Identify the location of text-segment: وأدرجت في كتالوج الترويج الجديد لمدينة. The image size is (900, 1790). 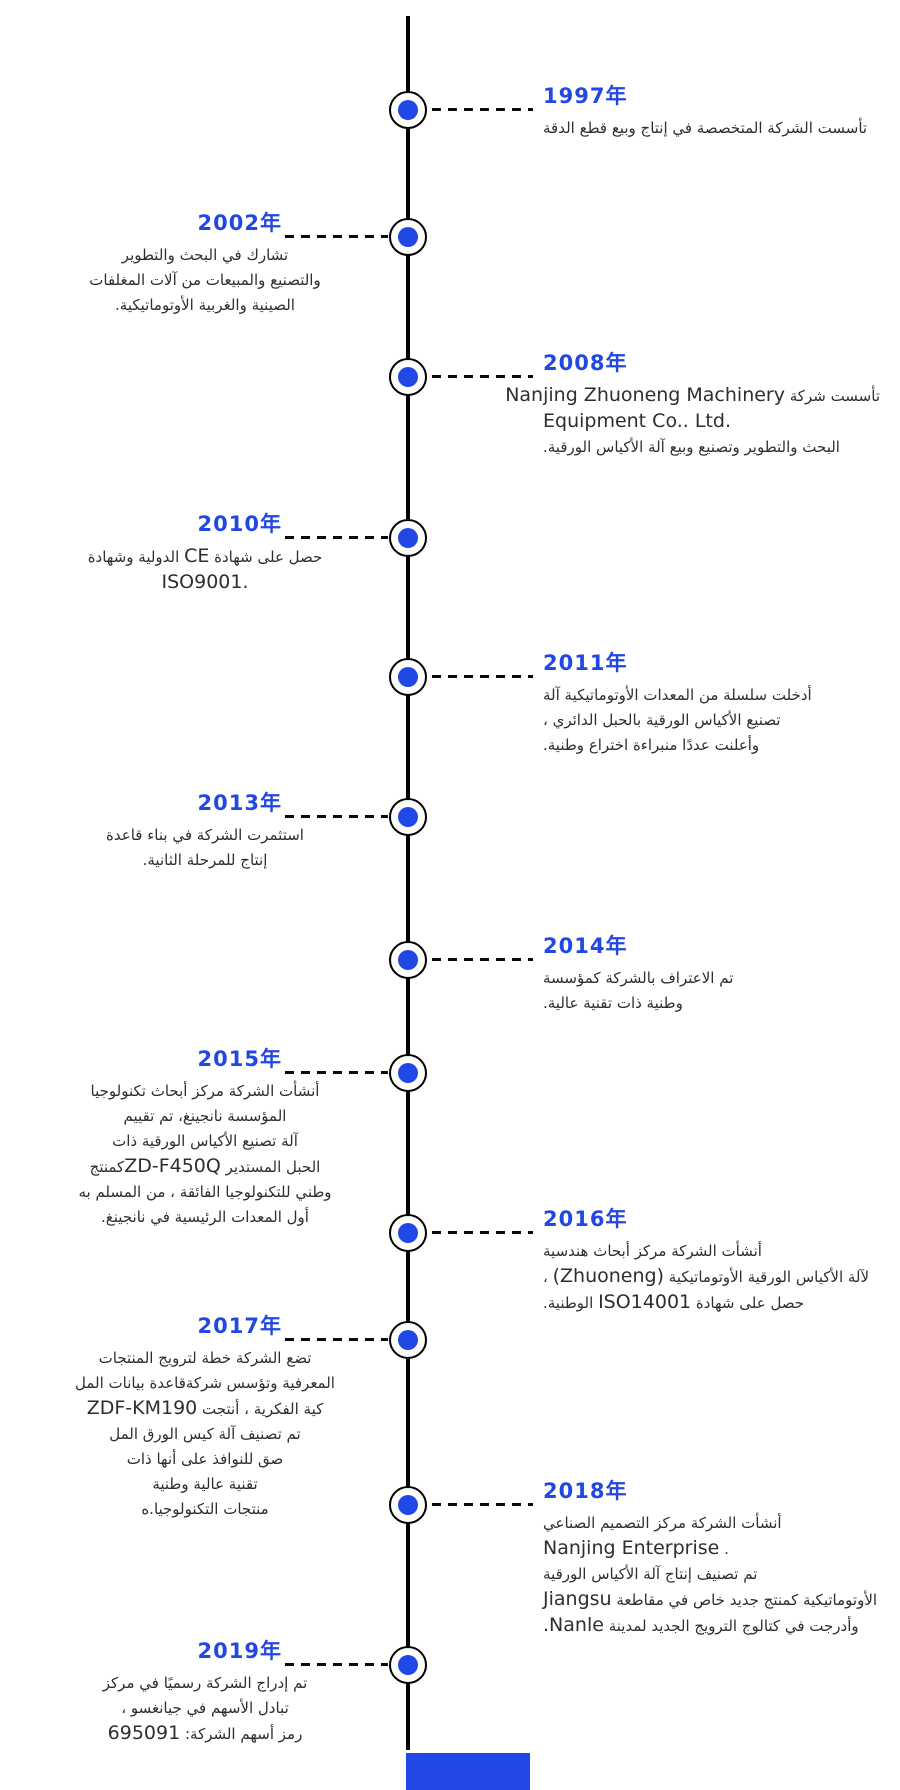
(731, 1626).